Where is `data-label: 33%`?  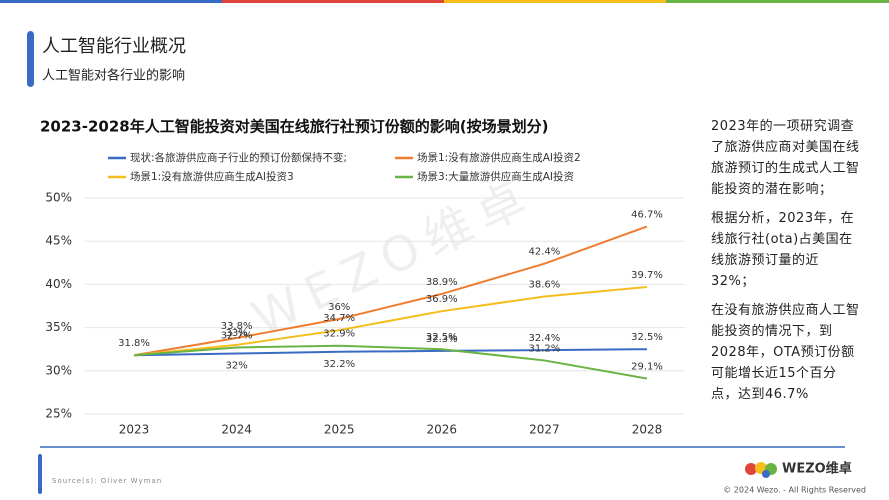
data-label: 33% is located at coordinates (236, 333).